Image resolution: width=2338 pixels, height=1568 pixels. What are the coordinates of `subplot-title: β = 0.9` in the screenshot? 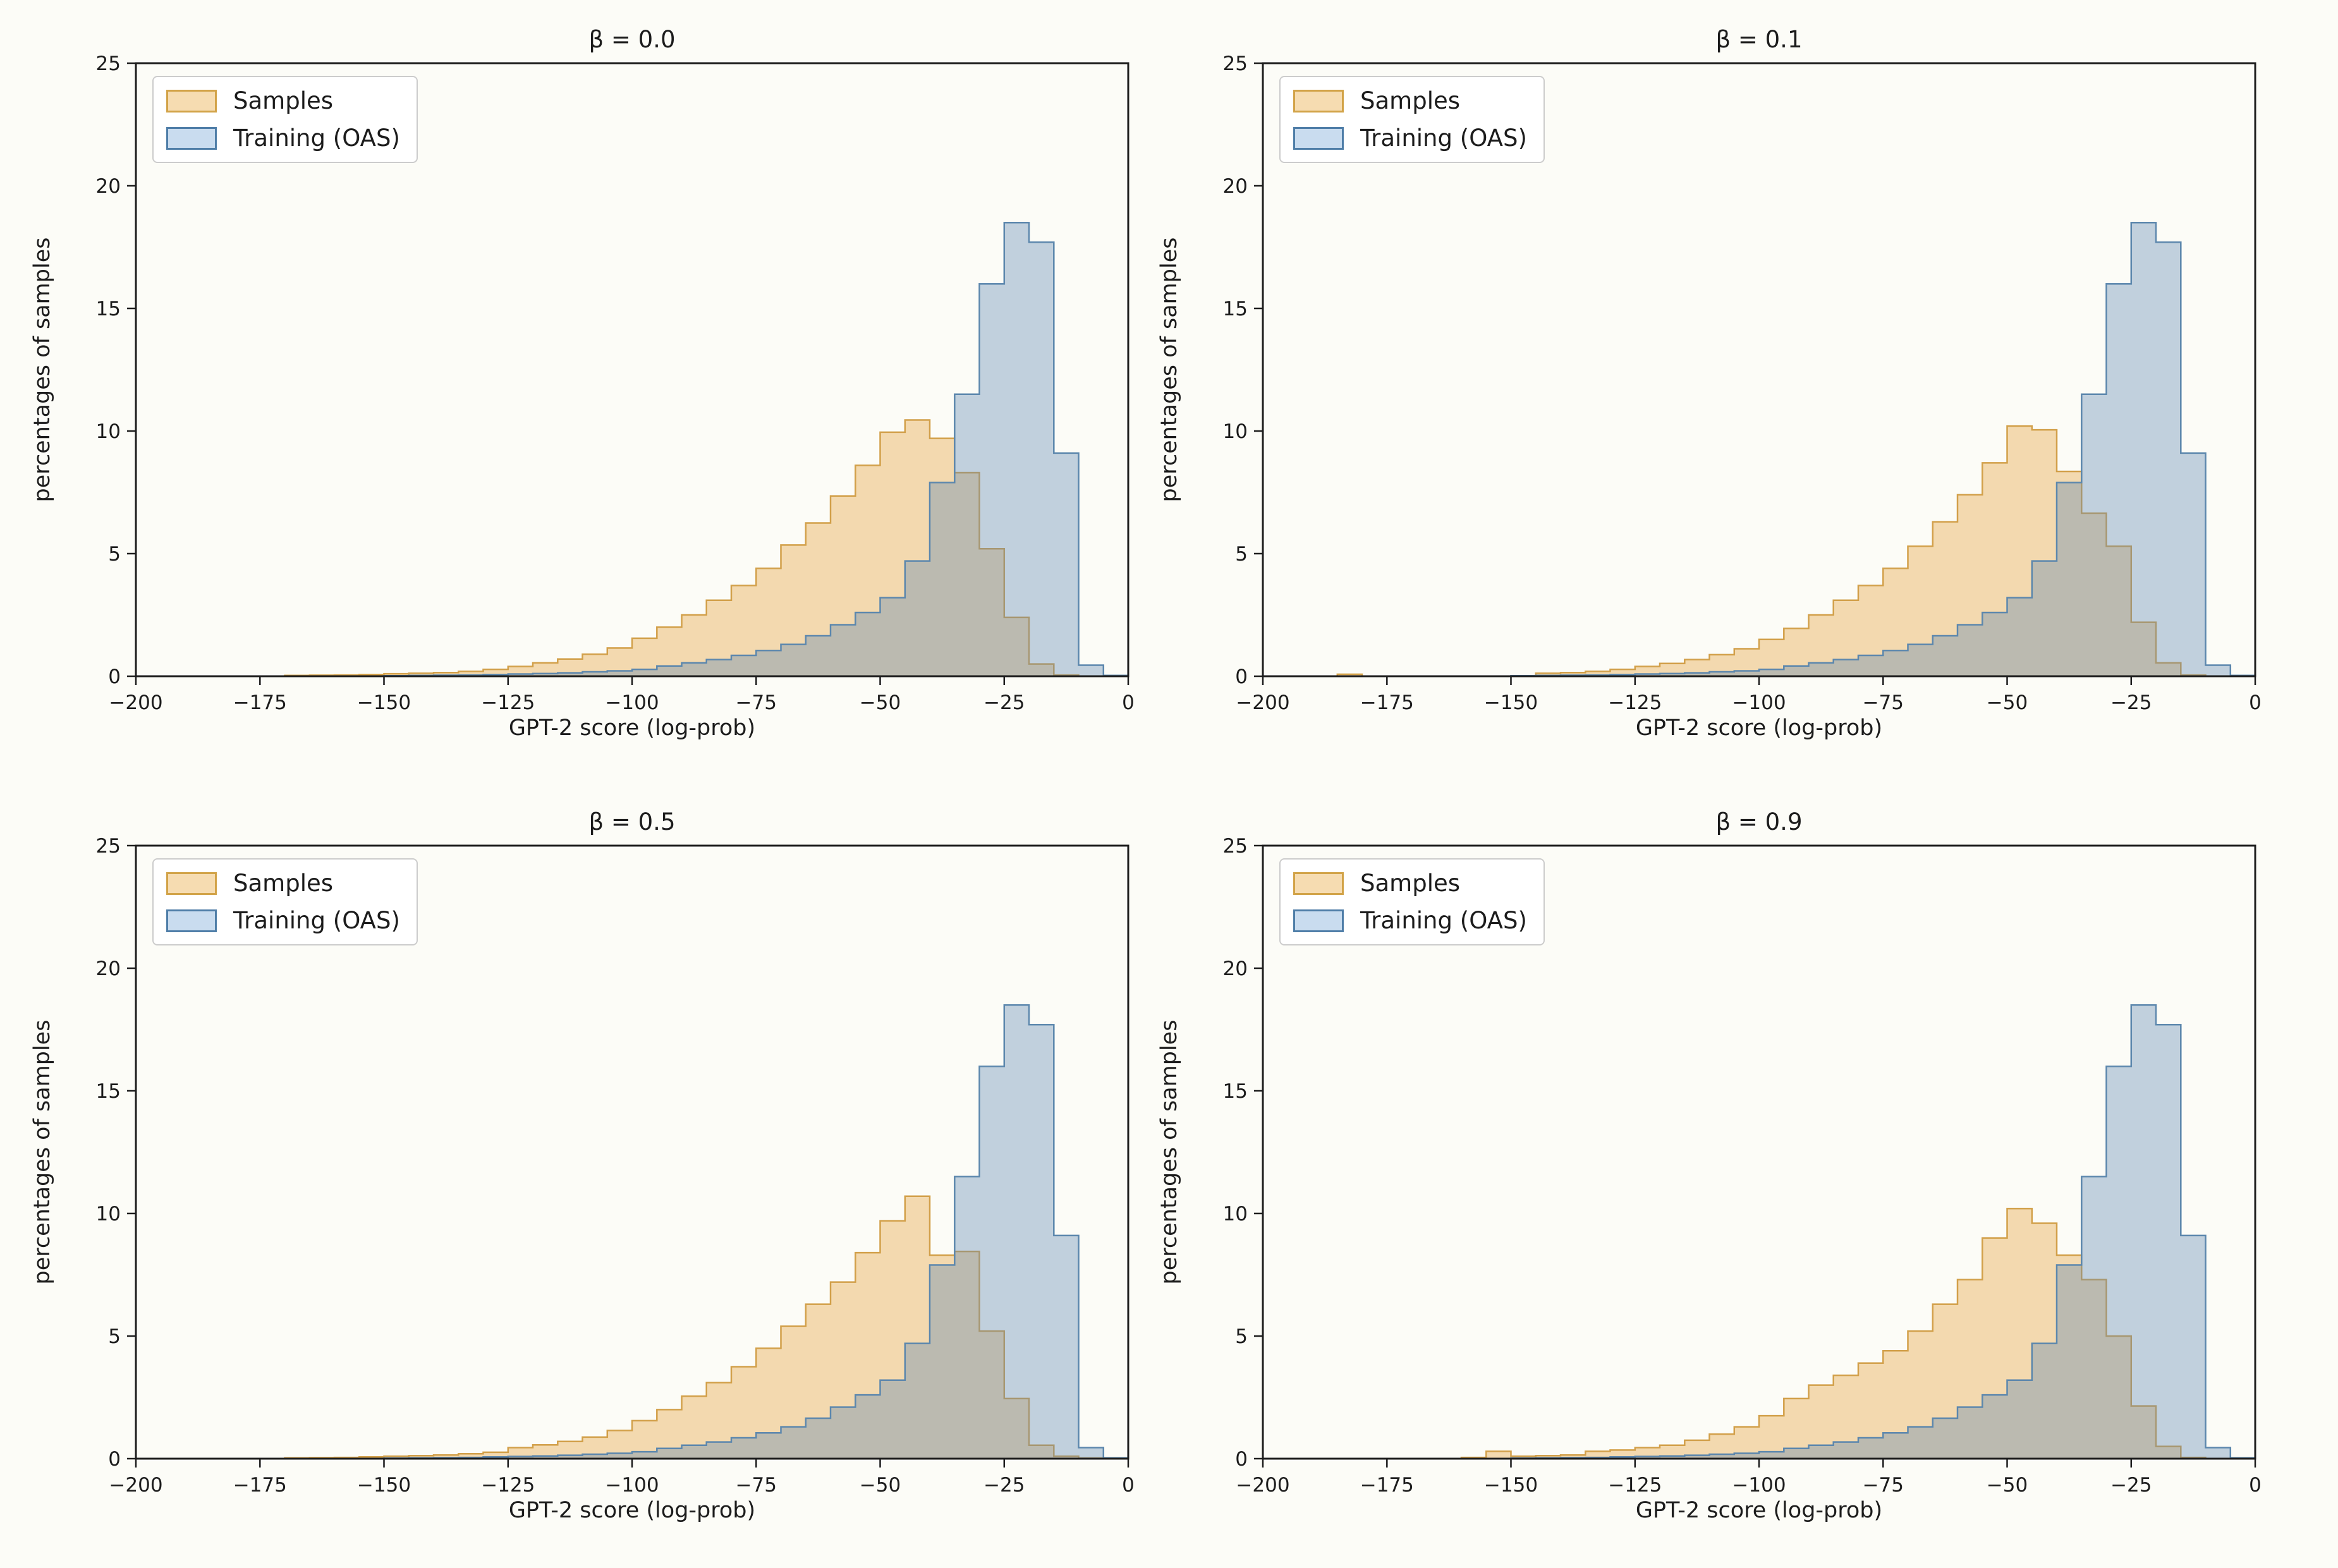 It's located at (1759, 822).